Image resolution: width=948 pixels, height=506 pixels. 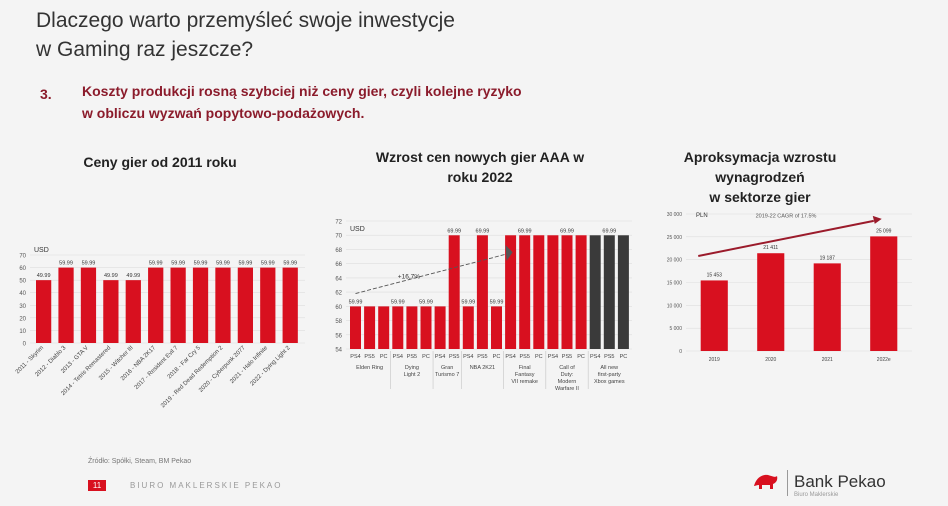 I want to click on page-number: 11, so click(x=97, y=485).